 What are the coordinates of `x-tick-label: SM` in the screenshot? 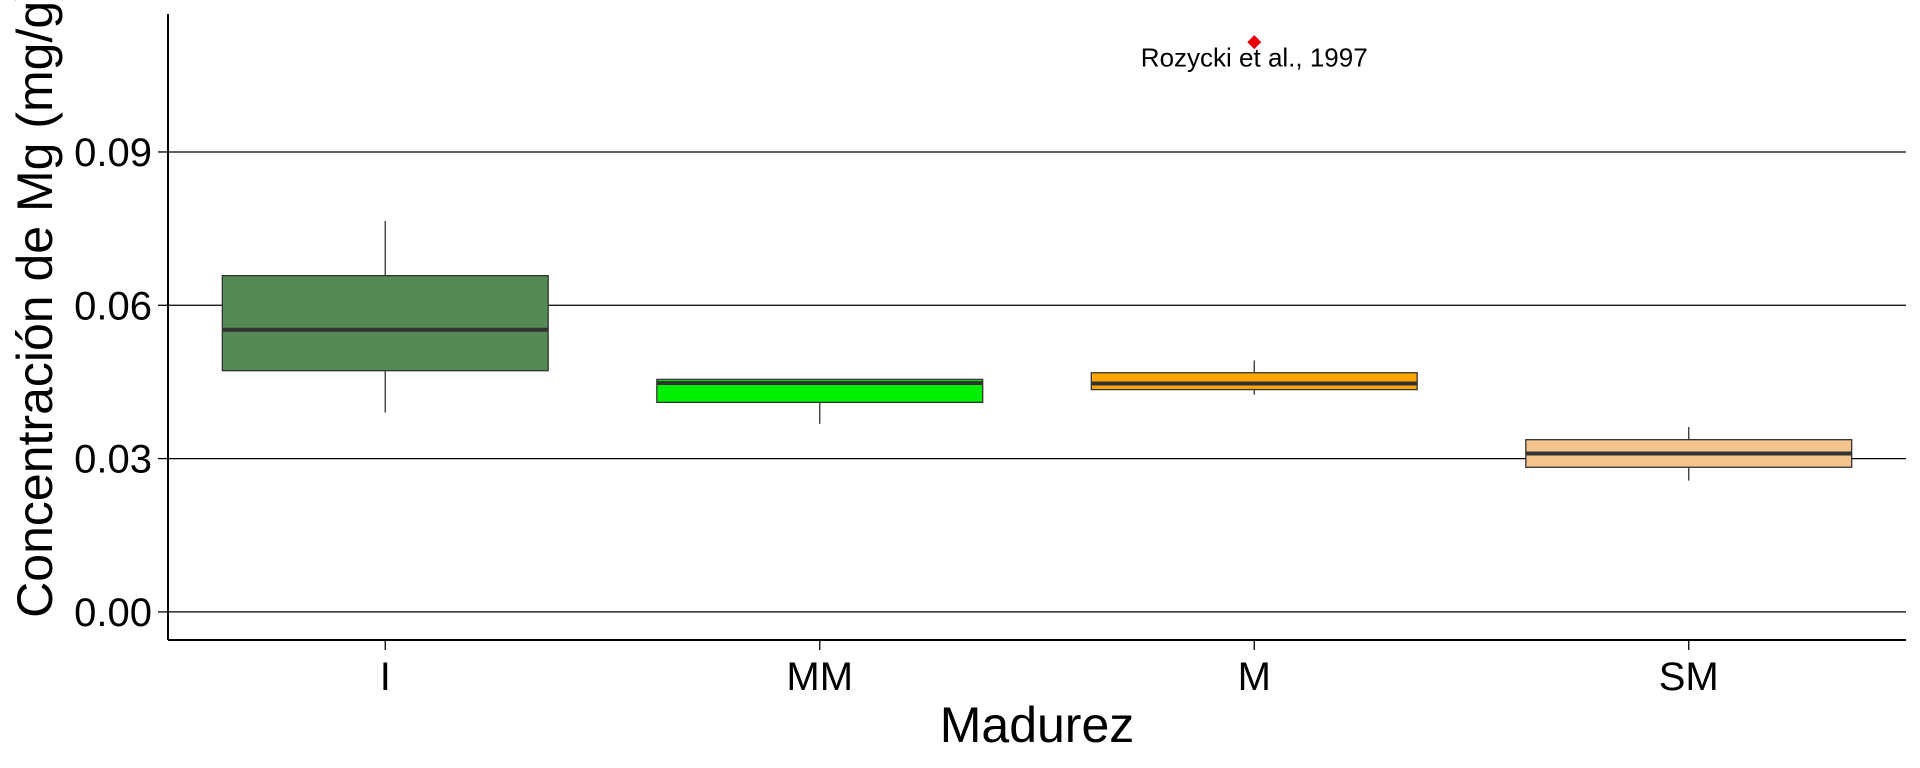 It's located at (1689, 677).